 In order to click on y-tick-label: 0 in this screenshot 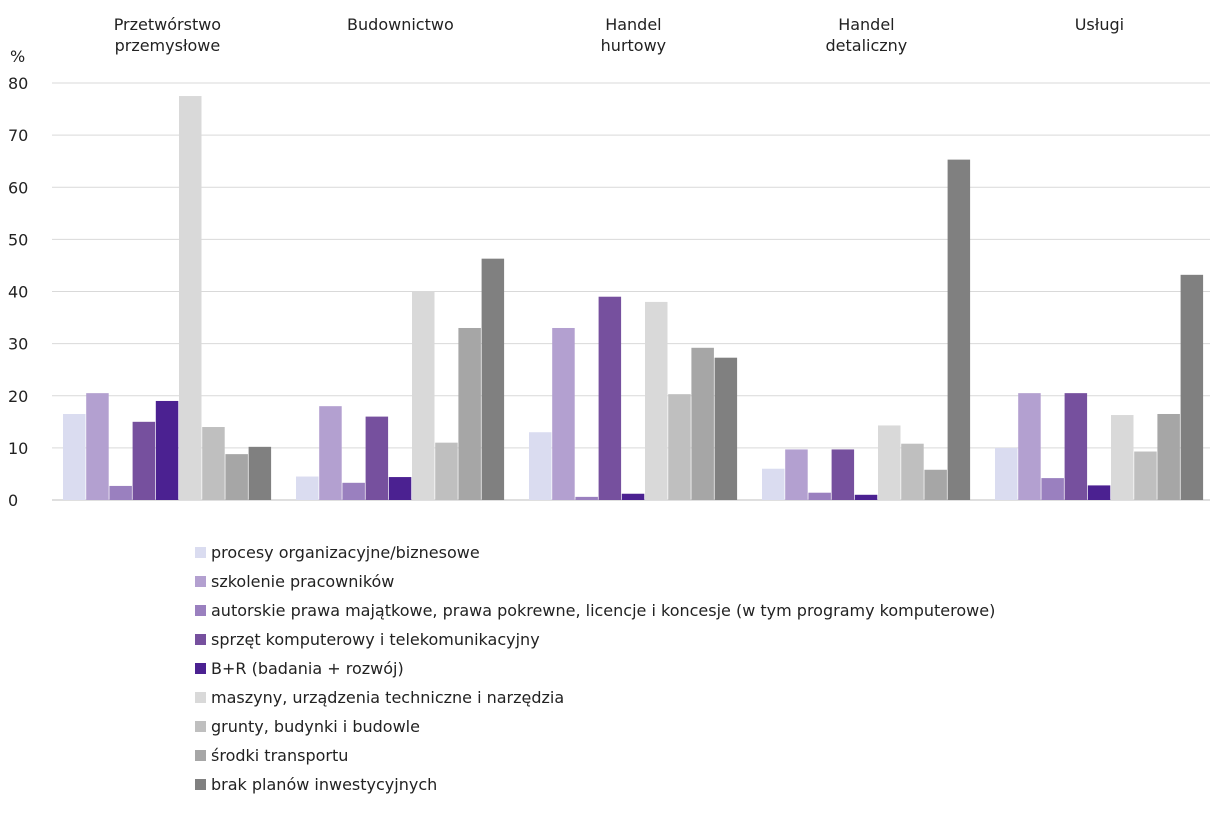, I will do `click(13, 500)`.